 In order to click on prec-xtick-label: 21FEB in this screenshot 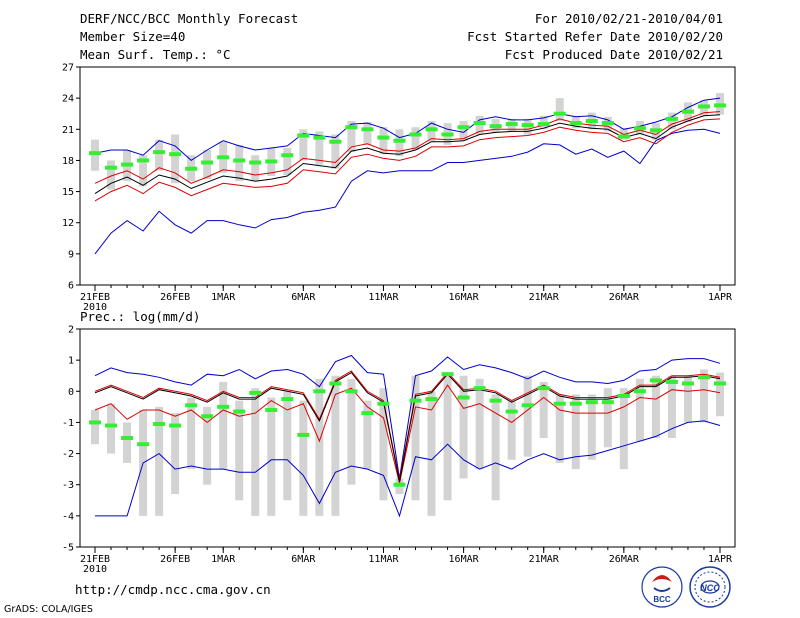, I will do `click(95, 559)`.